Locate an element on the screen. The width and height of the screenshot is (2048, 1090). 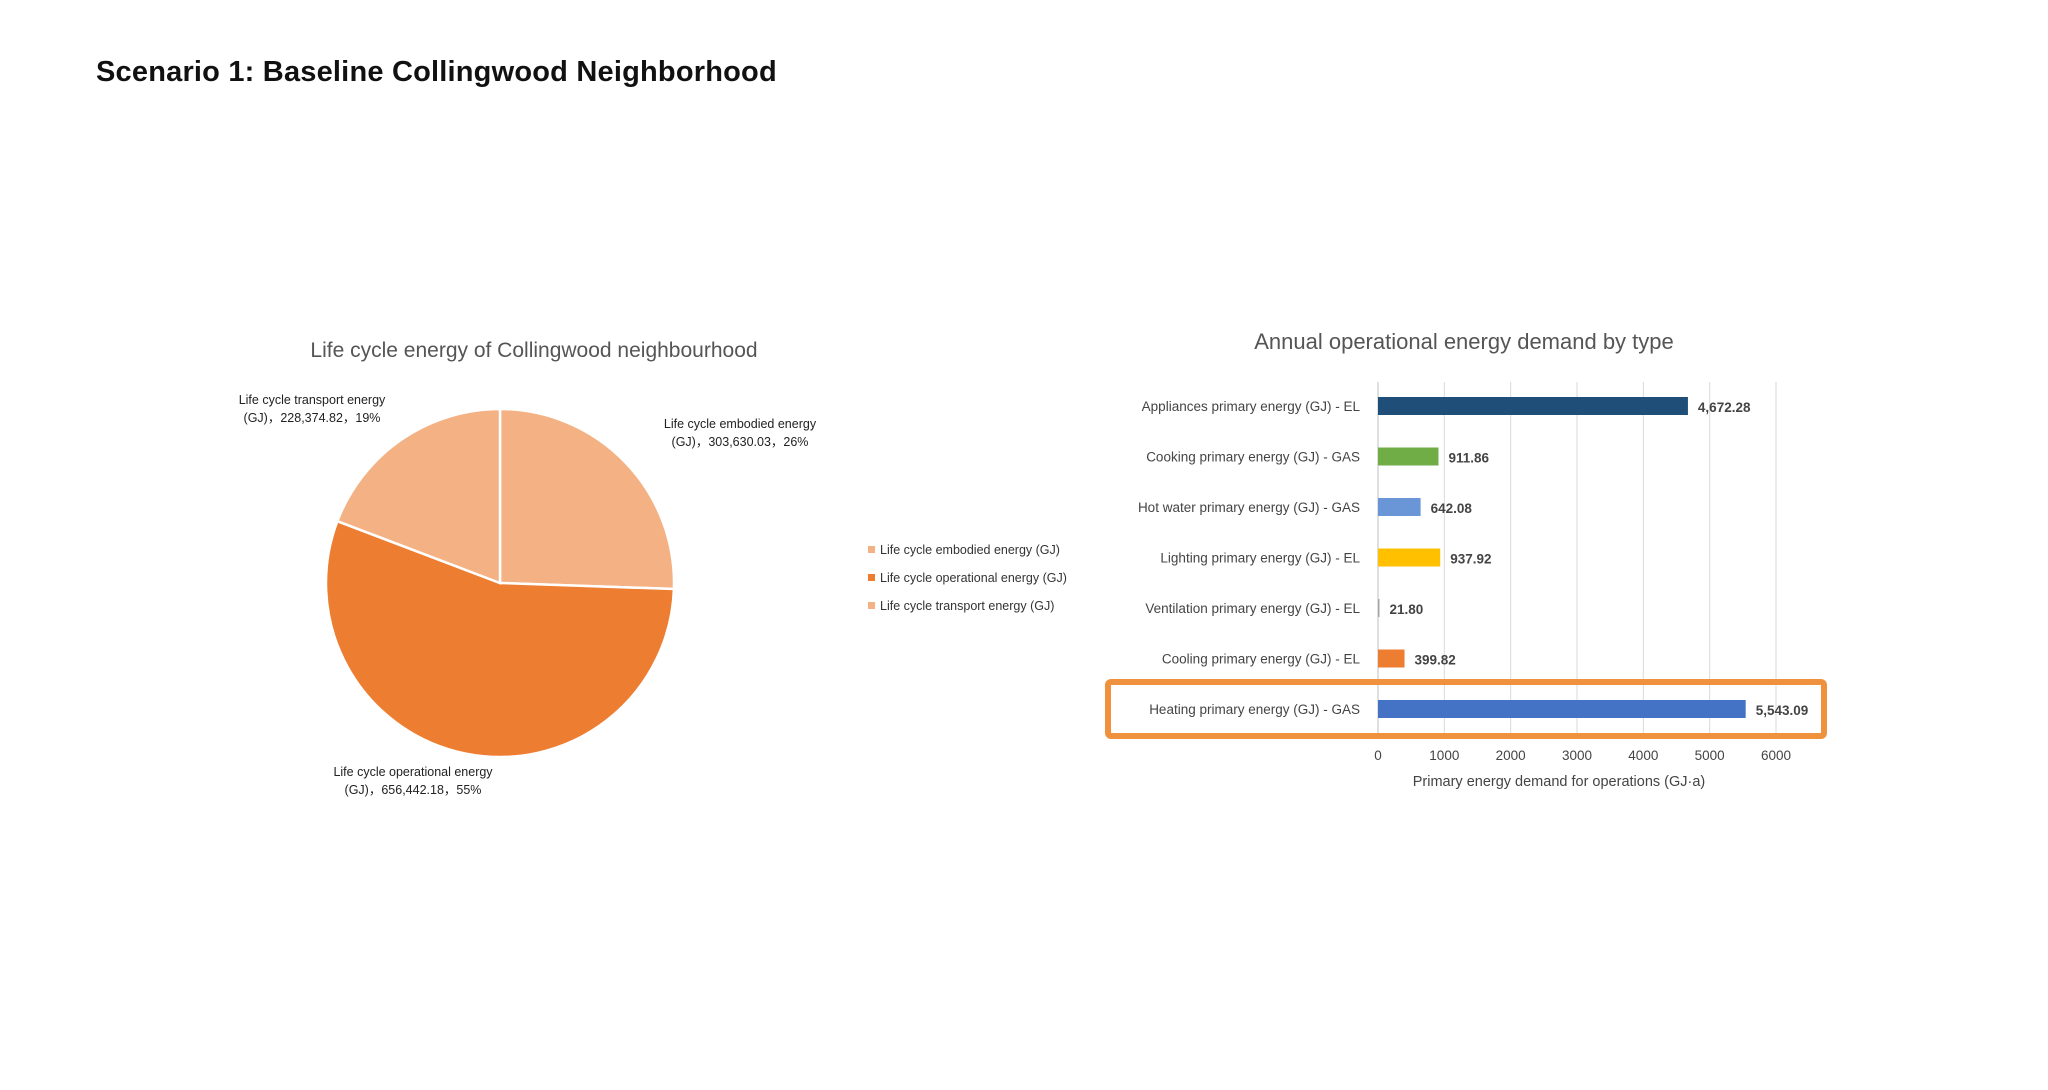
pie-legend-label-3: Life cycle transport energy (GJ) is located at coordinates (967, 606).